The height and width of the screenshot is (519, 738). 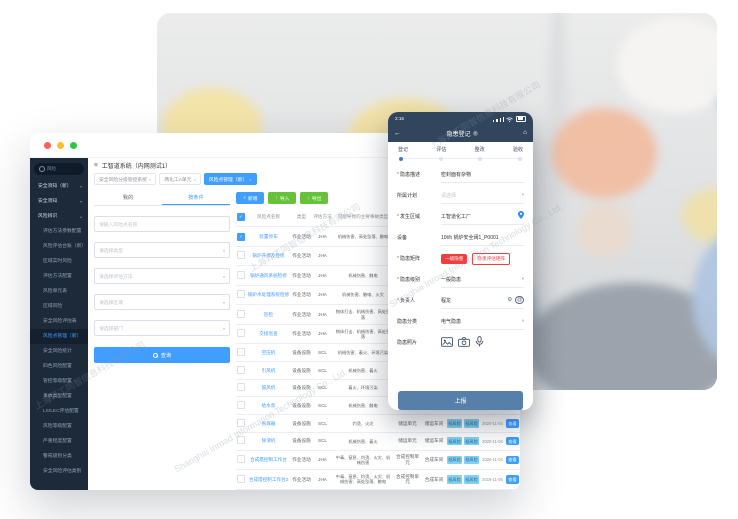 I want to click on risk-point-link: 省煤器, so click(x=268, y=423).